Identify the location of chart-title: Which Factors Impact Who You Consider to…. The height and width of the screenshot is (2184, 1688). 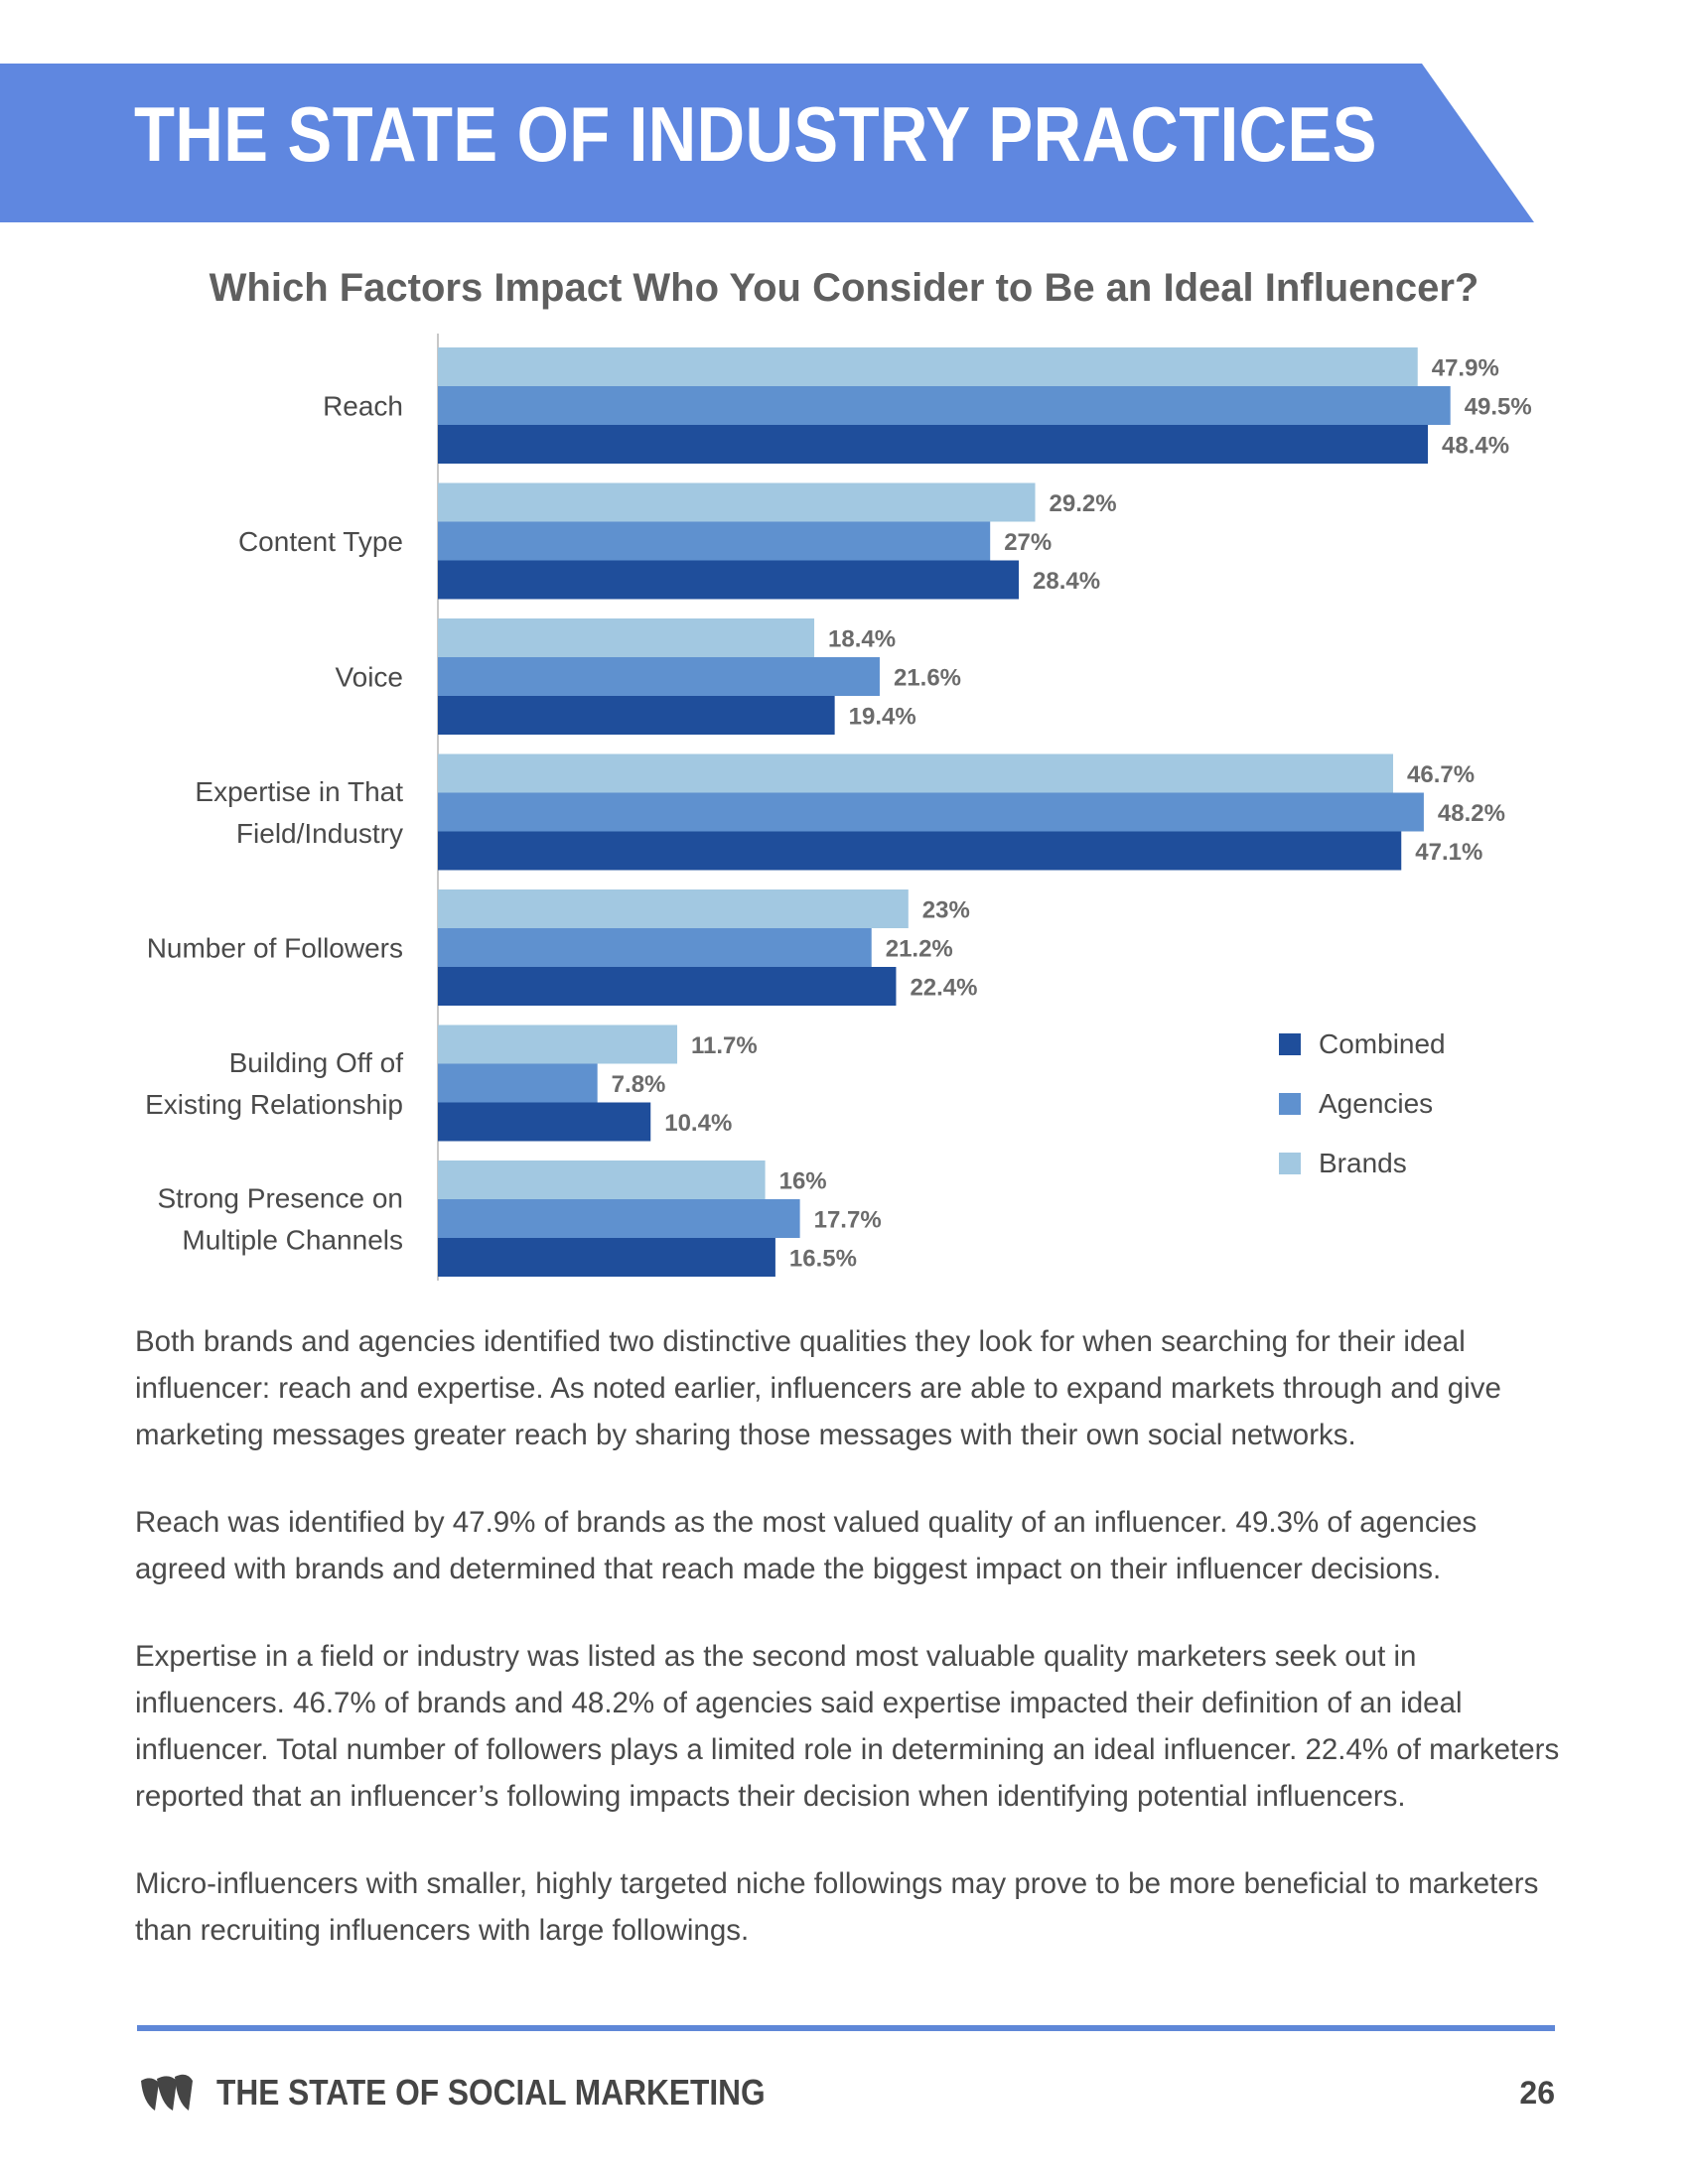
(844, 288).